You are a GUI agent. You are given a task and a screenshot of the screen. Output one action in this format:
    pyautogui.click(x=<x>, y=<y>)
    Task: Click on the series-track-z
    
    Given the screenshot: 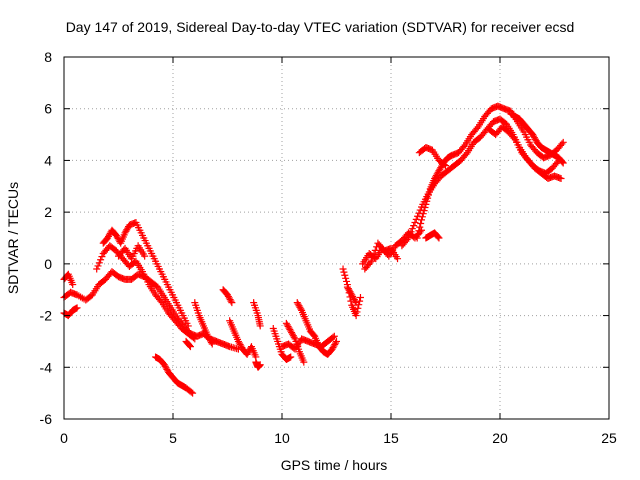 What is the action you would take?
    pyautogui.click(x=525, y=153)
    